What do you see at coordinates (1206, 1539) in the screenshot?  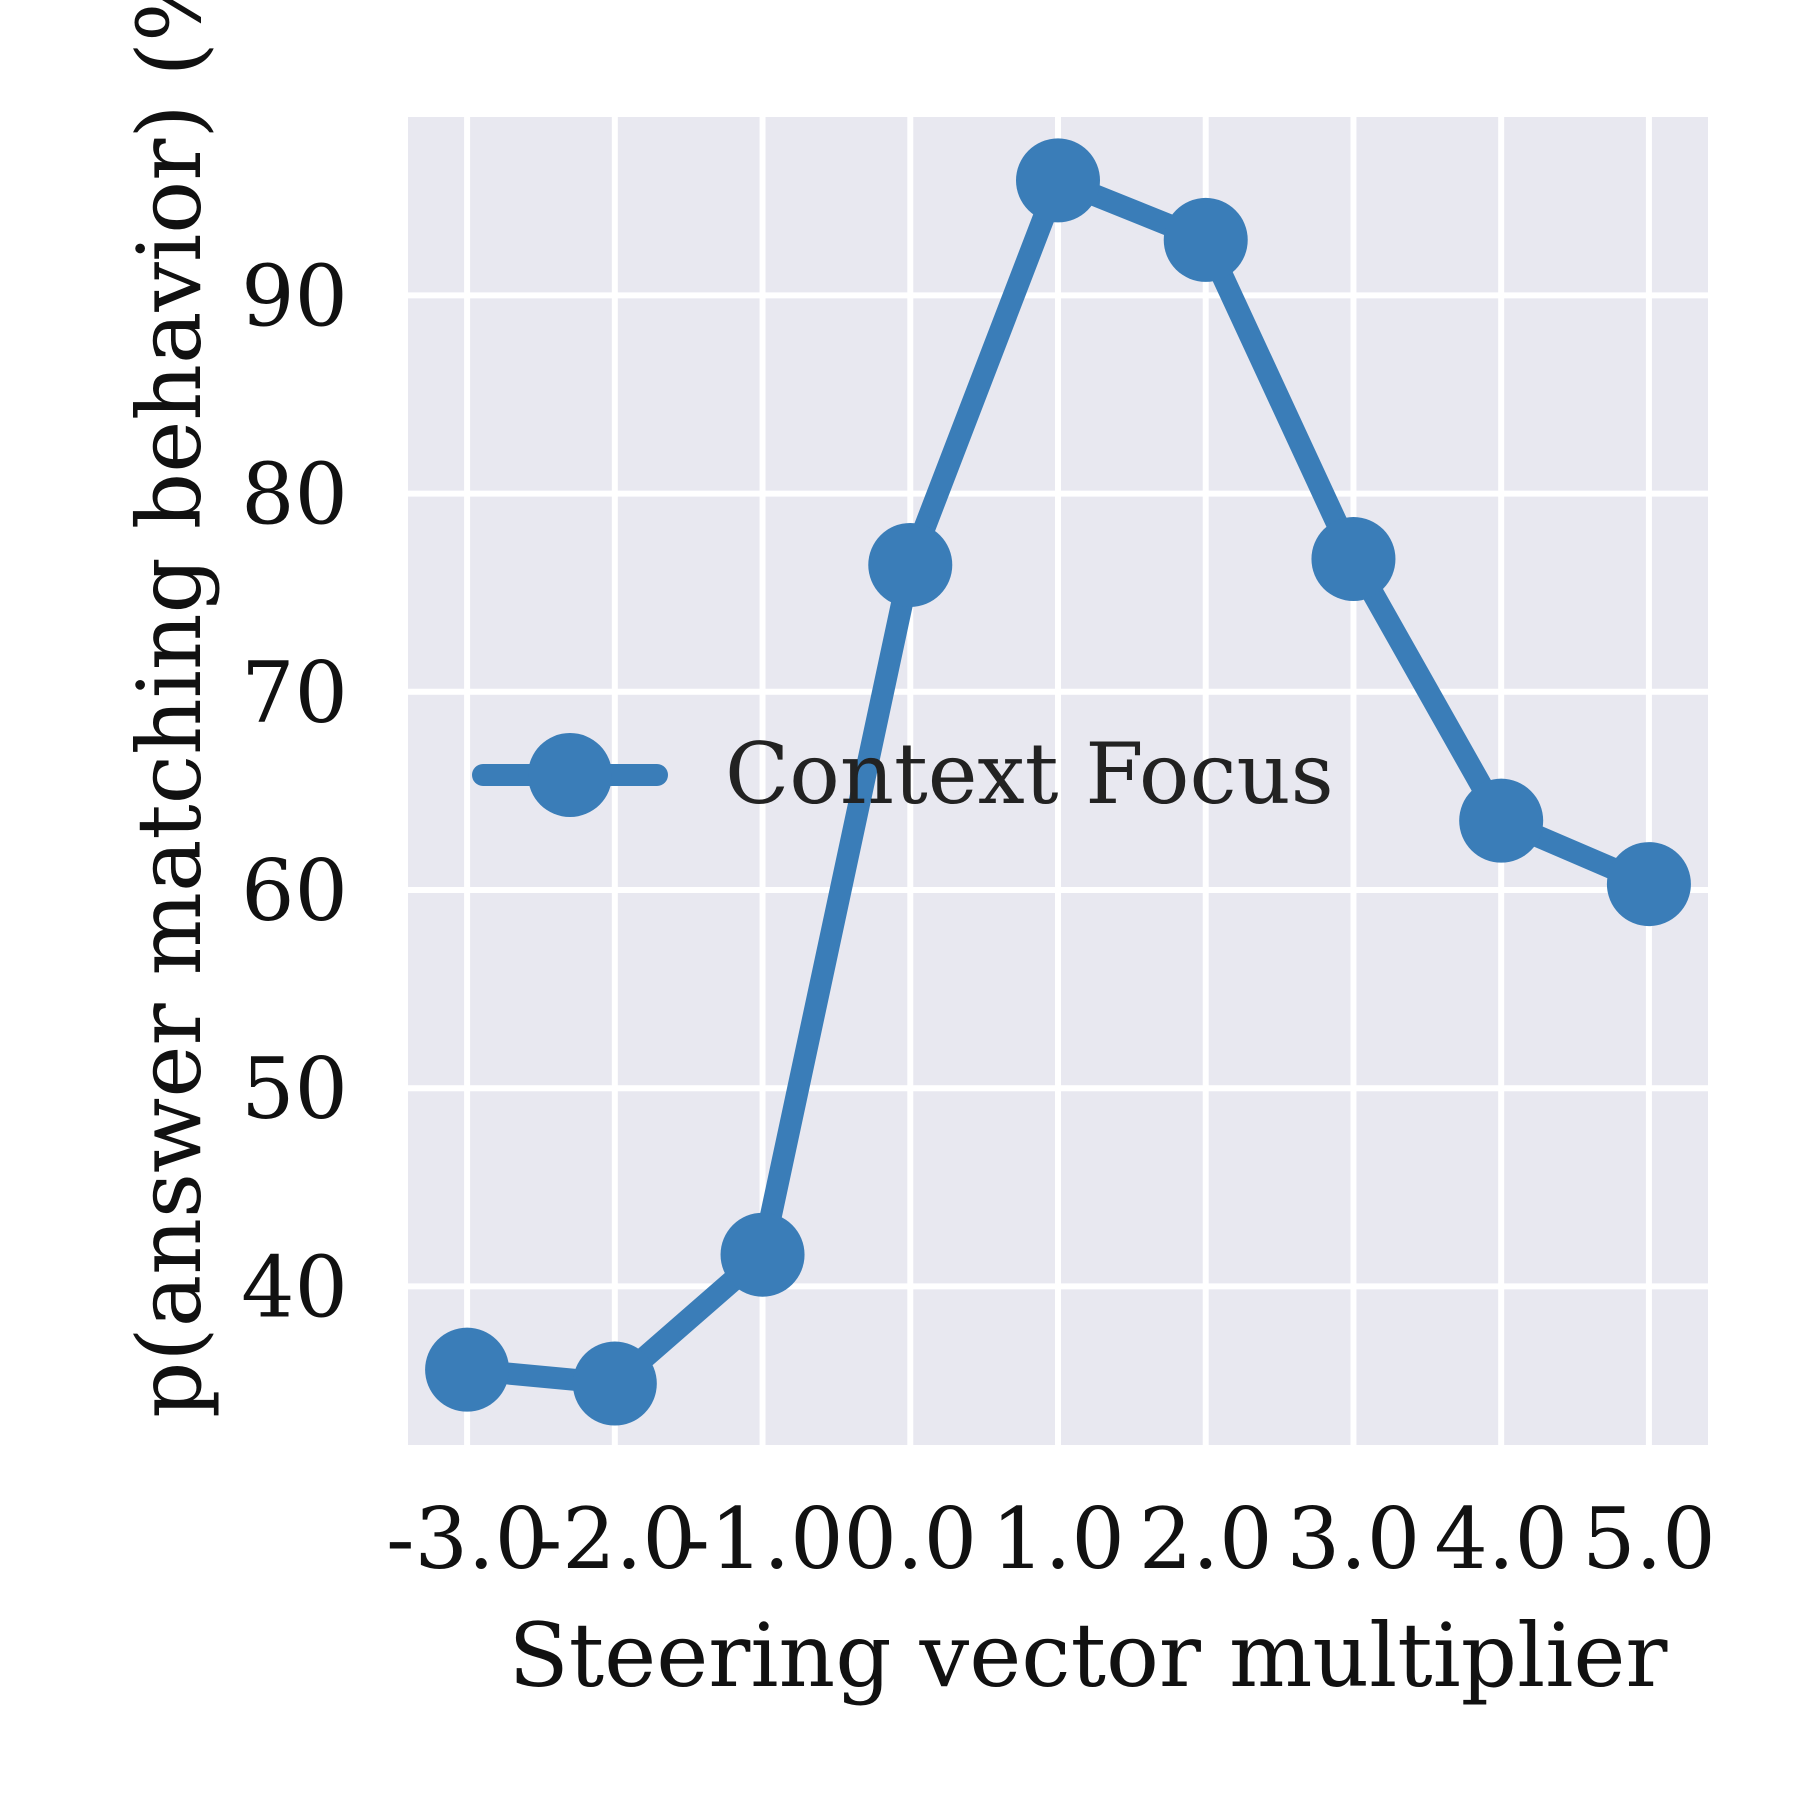 I see `x-tick-label: 2.0` at bounding box center [1206, 1539].